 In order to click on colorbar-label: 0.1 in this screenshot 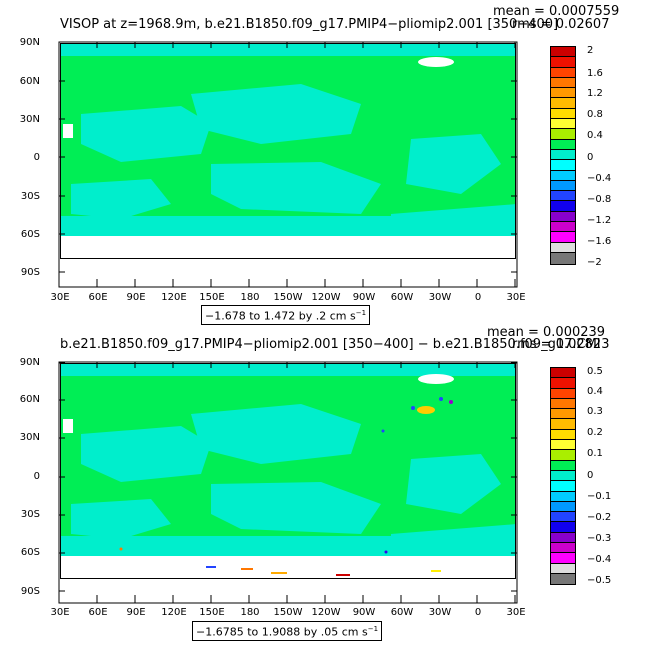, I will do `click(595, 453)`.